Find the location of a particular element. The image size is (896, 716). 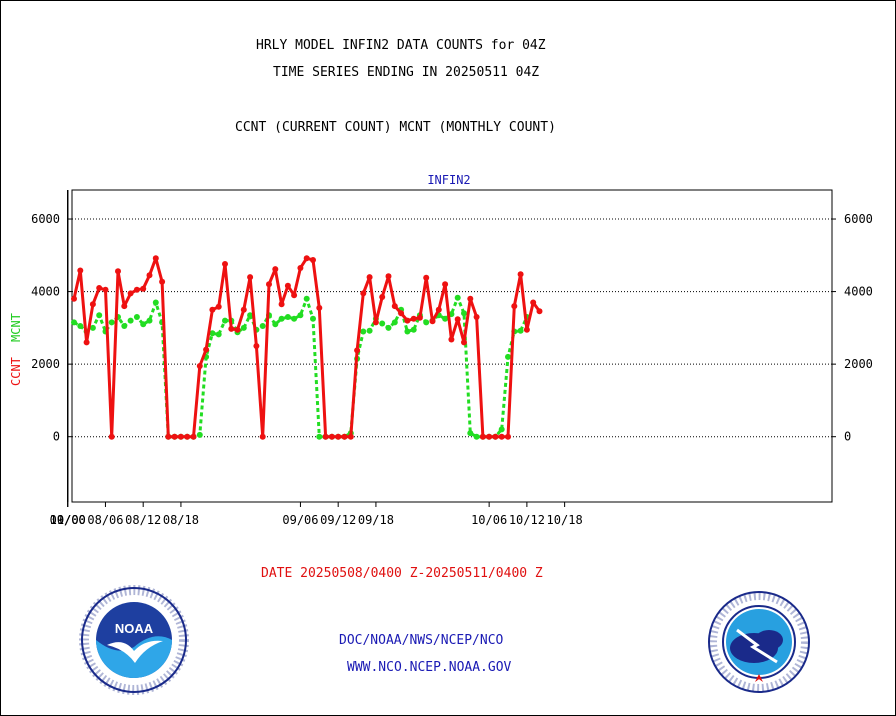

x-tick-label: 09/00 is located at coordinates (68, 520).